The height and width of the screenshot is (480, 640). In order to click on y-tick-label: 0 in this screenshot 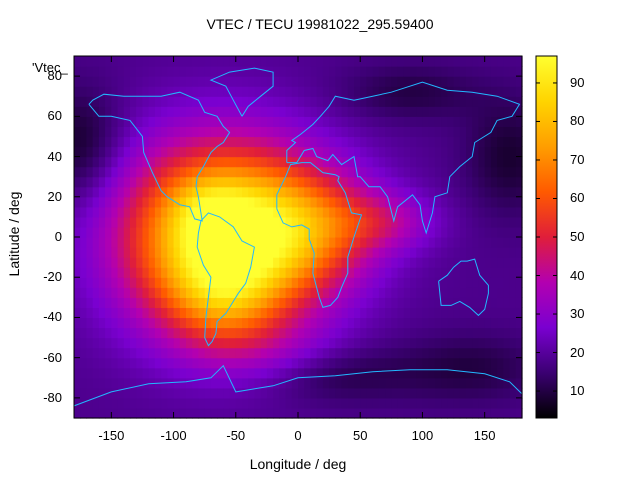, I will do `click(58, 236)`.